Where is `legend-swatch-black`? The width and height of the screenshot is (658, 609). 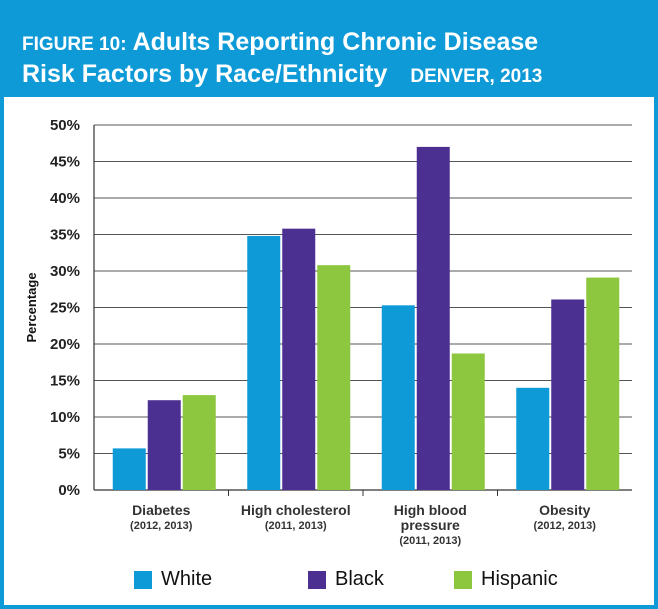
legend-swatch-black is located at coordinates (317, 579).